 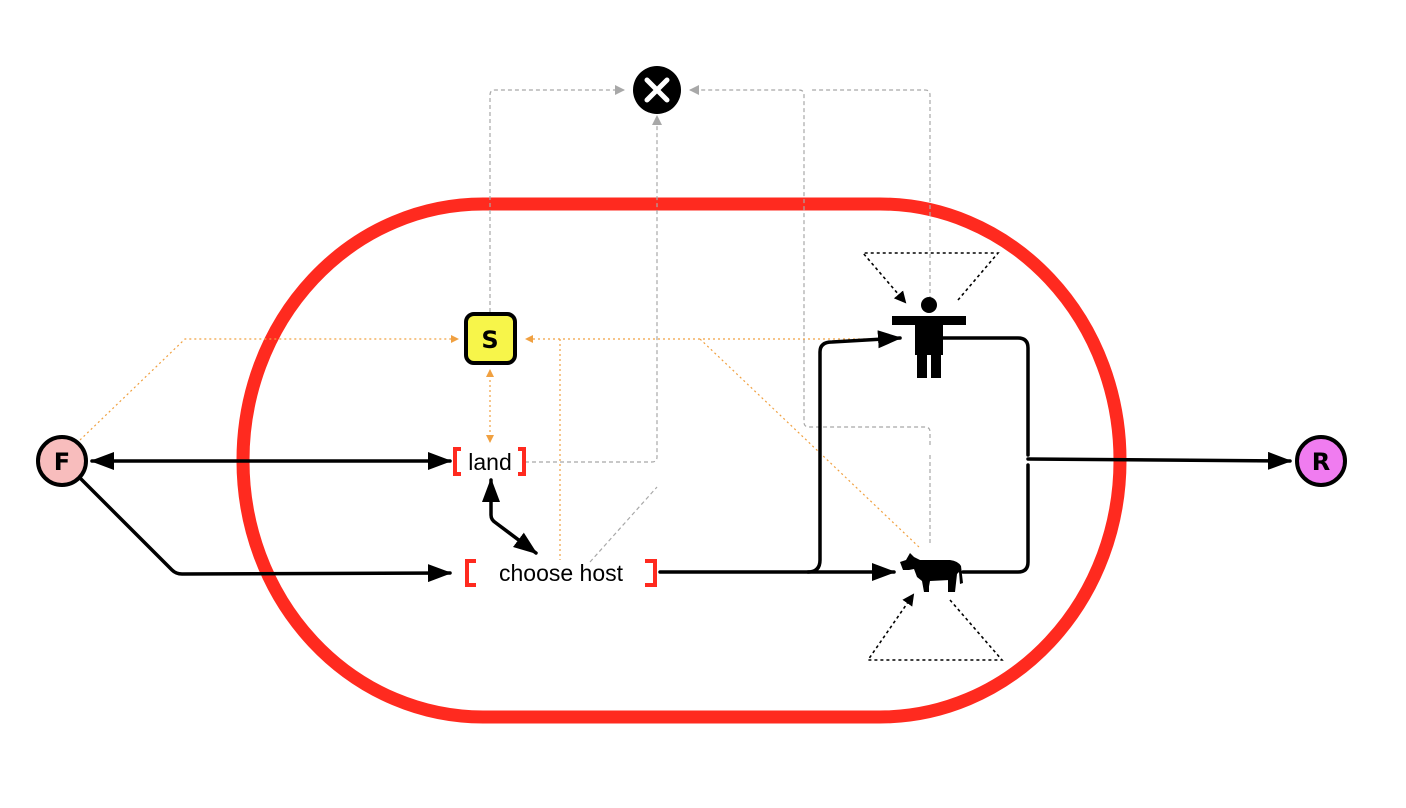 I want to click on f-node-label: F, so click(x=62, y=462).